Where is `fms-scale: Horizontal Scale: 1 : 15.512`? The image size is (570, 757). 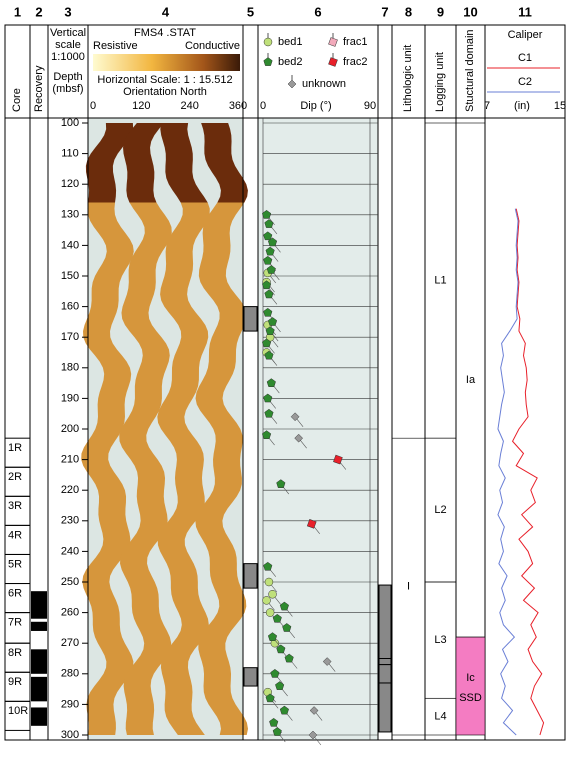
fms-scale: Horizontal Scale: 1 : 15.512 is located at coordinates (164, 80).